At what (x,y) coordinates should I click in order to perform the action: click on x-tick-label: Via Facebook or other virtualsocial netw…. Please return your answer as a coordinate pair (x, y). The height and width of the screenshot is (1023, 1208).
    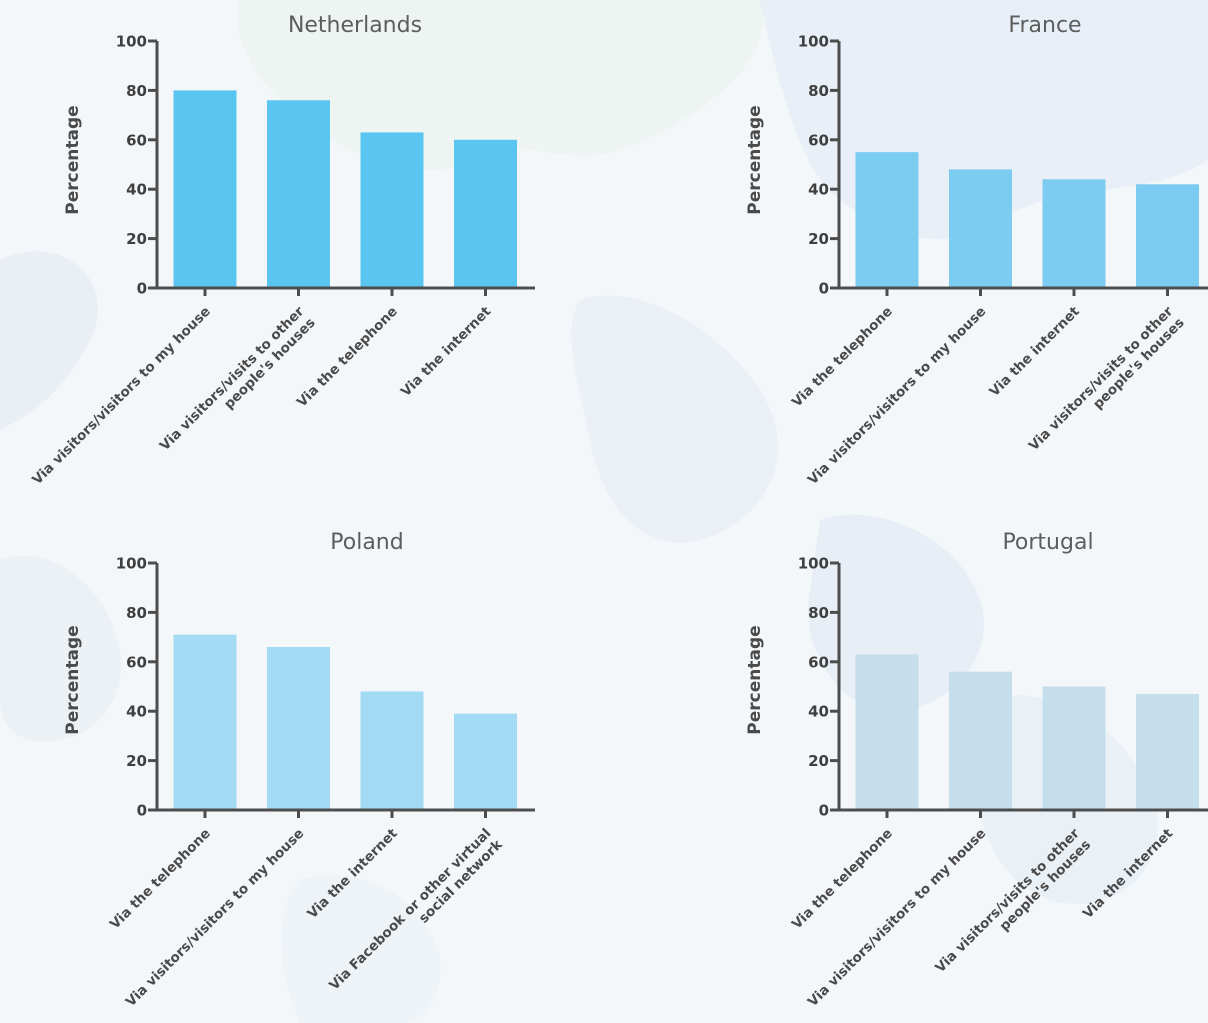
    Looking at the image, I should click on (416, 915).